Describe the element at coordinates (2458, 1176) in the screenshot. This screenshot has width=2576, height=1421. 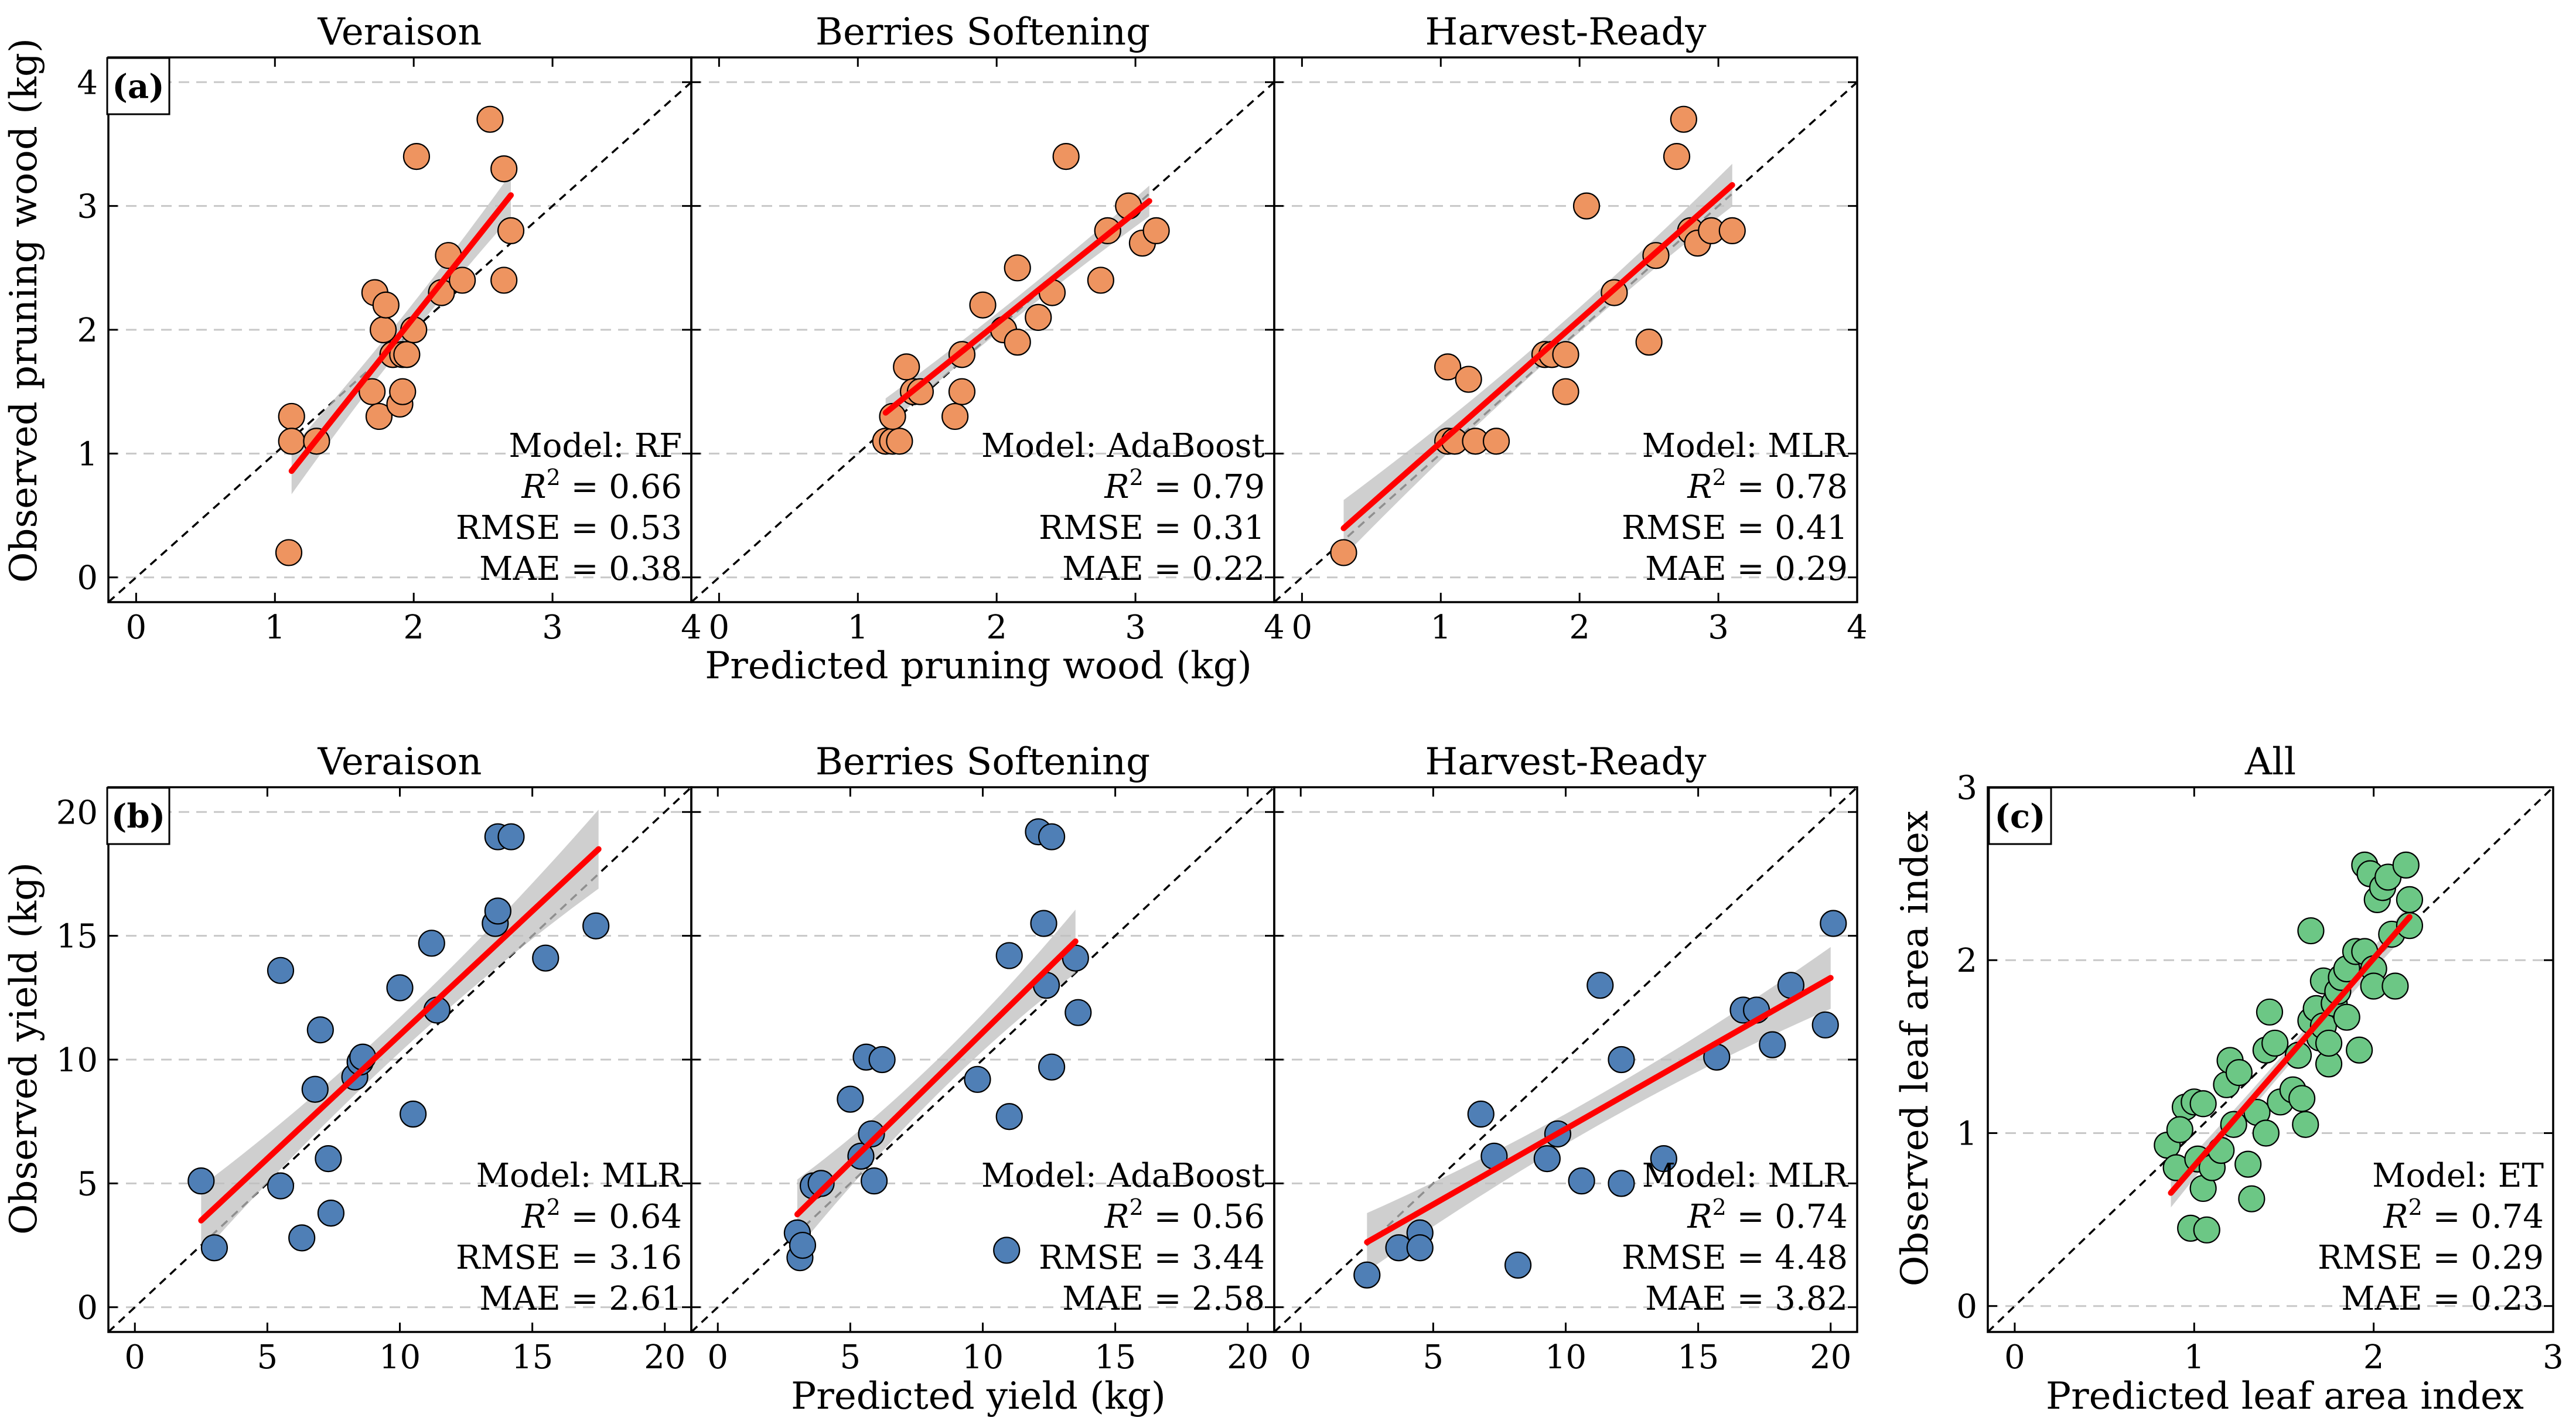
I see `model-label: Model: ET` at that location.